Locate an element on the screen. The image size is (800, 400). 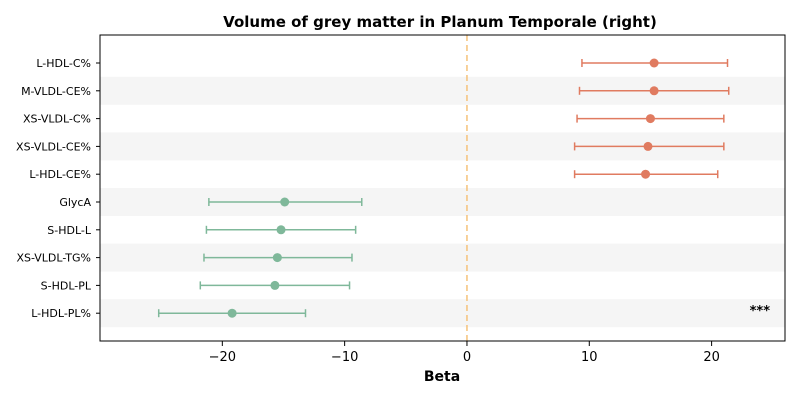
x-axis-label: Beta is located at coordinates (442, 377).